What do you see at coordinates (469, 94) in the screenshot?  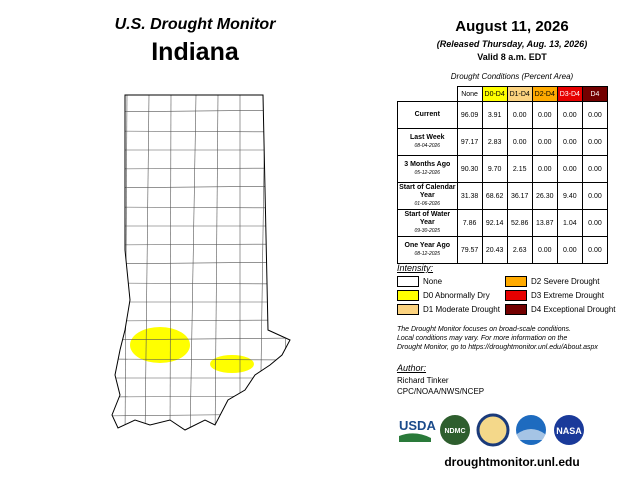 I see `column-header: None` at bounding box center [469, 94].